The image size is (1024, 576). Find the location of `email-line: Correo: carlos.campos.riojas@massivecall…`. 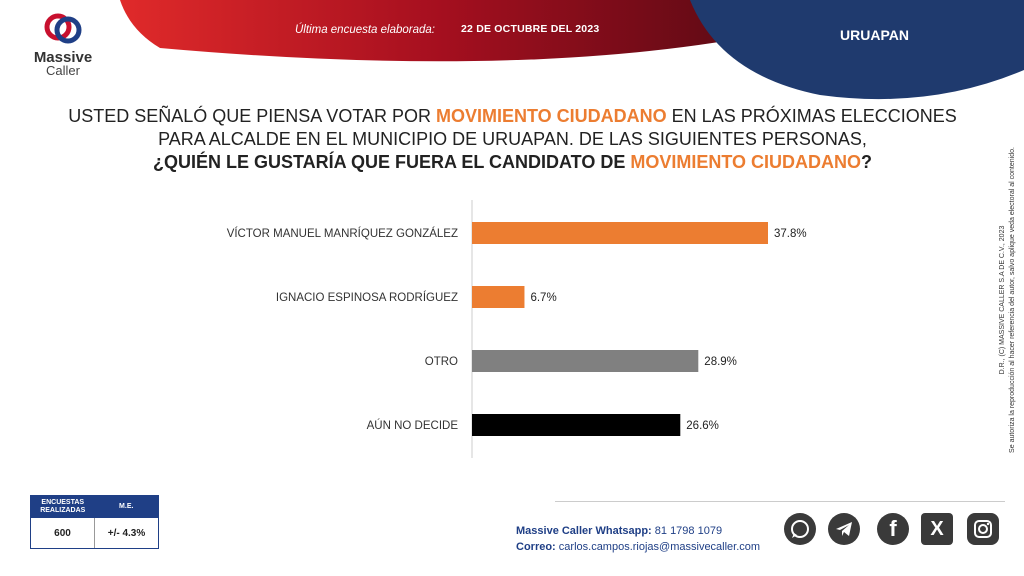

email-line: Correo: carlos.campos.riojas@massivecall… is located at coordinates (638, 547).